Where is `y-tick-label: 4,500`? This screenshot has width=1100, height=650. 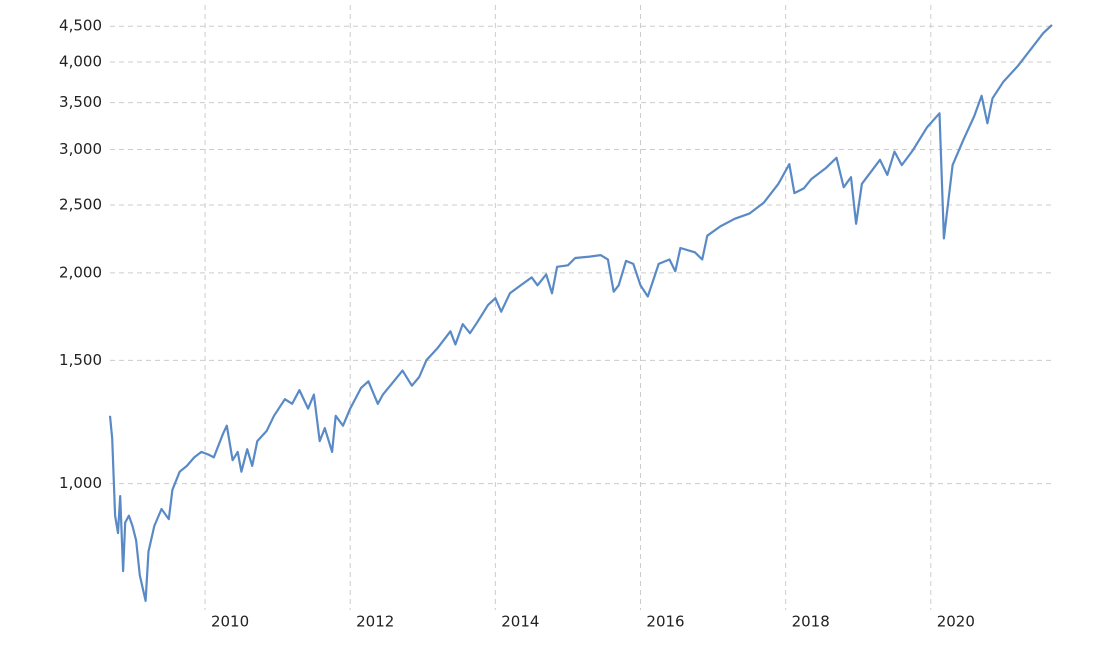 y-tick-label: 4,500 is located at coordinates (80, 26).